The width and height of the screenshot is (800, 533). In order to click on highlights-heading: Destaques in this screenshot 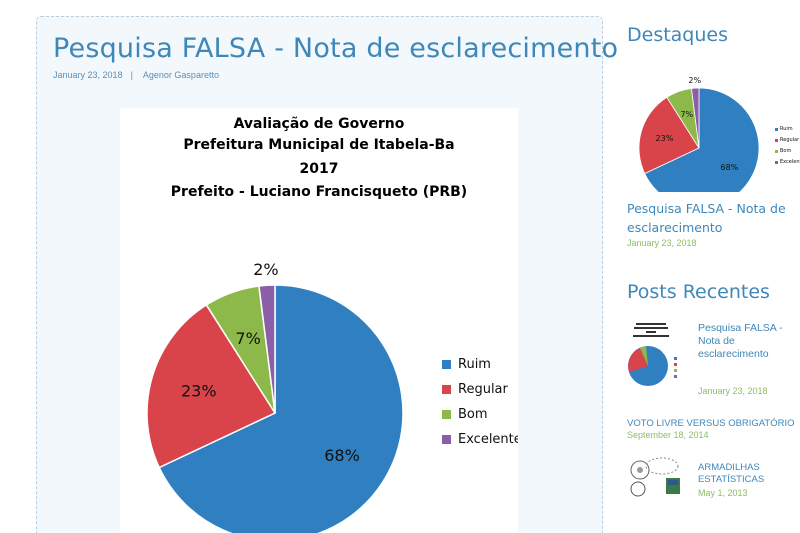, I will do `click(678, 35)`.